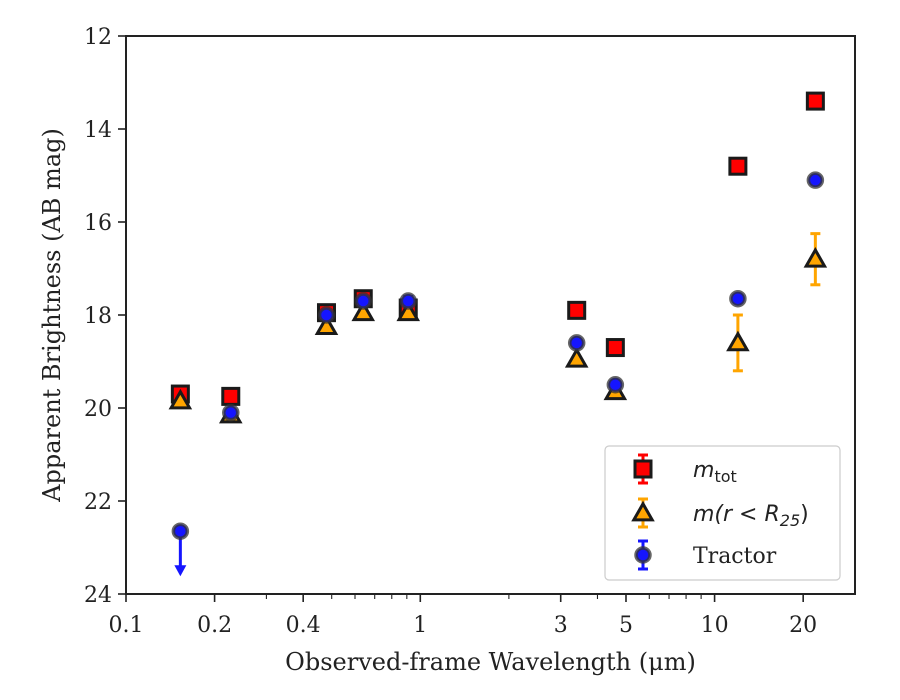 This screenshot has width=900, height=700. I want to click on y-tick-label: 22, so click(98, 502).